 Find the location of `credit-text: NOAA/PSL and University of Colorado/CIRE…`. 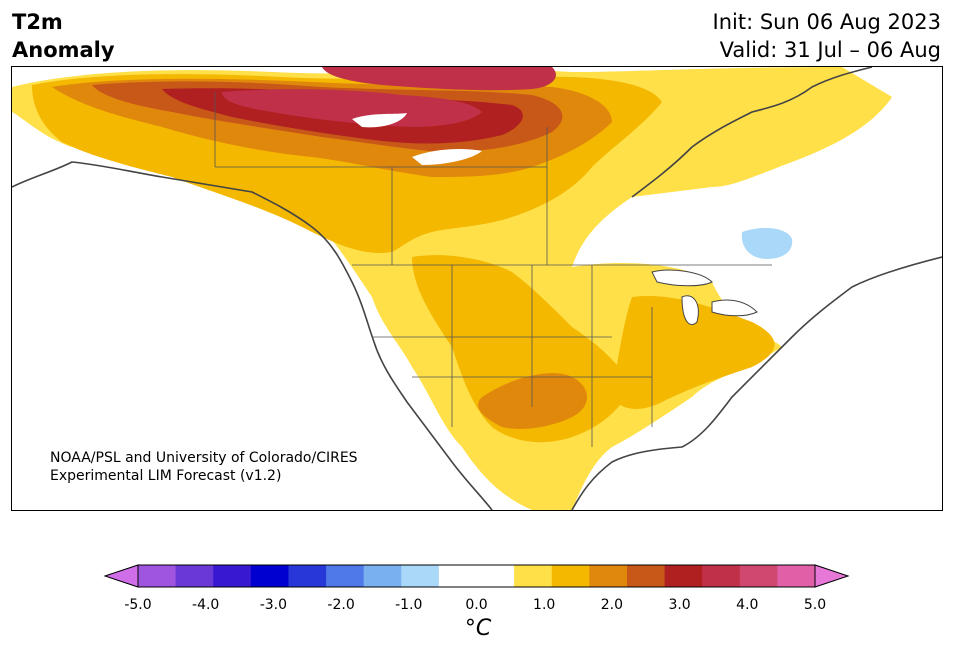

credit-text: NOAA/PSL and University of Colorado/CIRE… is located at coordinates (204, 467).